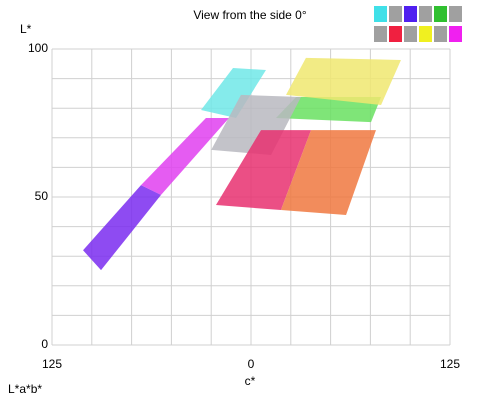 The width and height of the screenshot is (500, 405). I want to click on x-tick-label: 0, so click(251, 364).